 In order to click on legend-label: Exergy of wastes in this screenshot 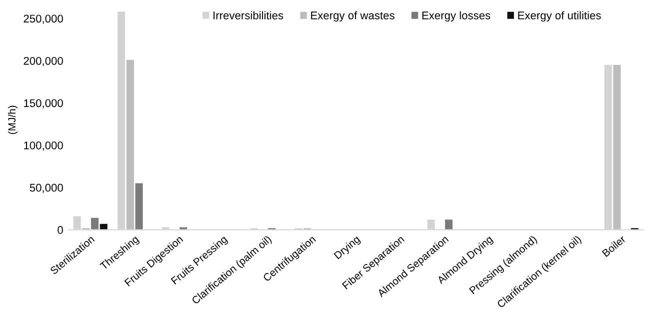, I will do `click(352, 16)`.